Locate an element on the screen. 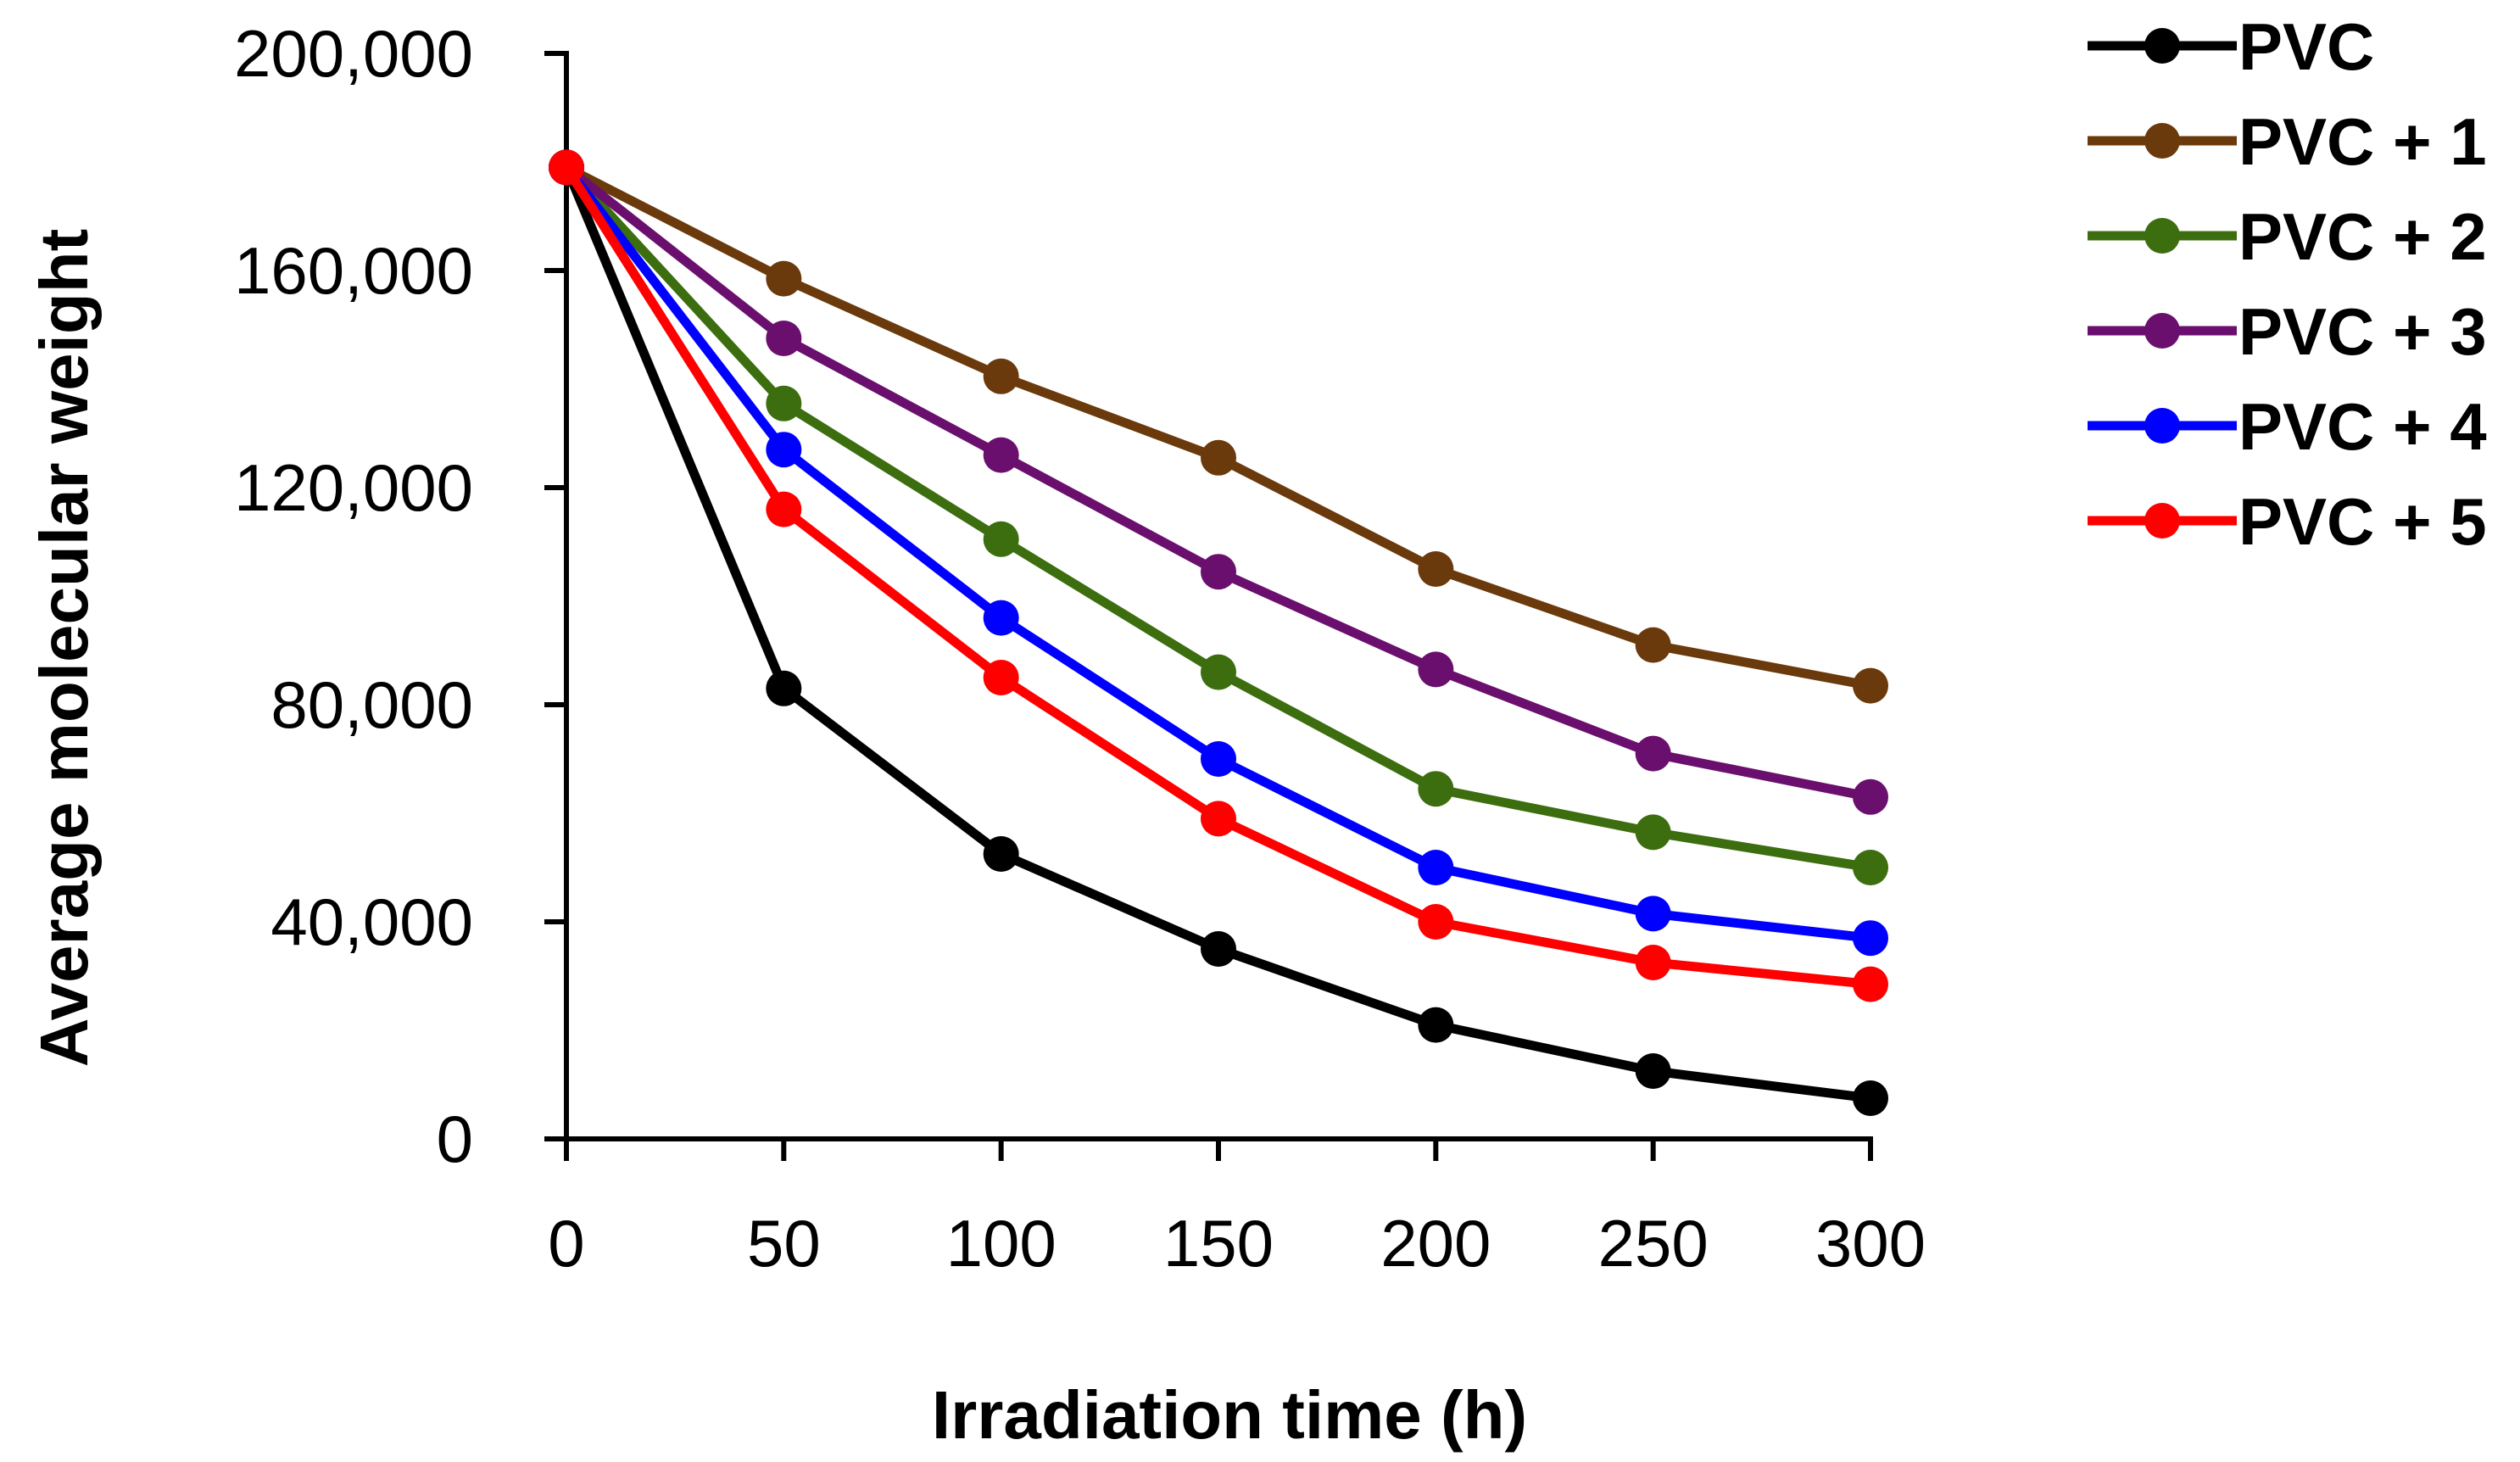 This screenshot has width=2520, height=1462. x-axis-title: Irradiation time (h) is located at coordinates (1229, 1415).